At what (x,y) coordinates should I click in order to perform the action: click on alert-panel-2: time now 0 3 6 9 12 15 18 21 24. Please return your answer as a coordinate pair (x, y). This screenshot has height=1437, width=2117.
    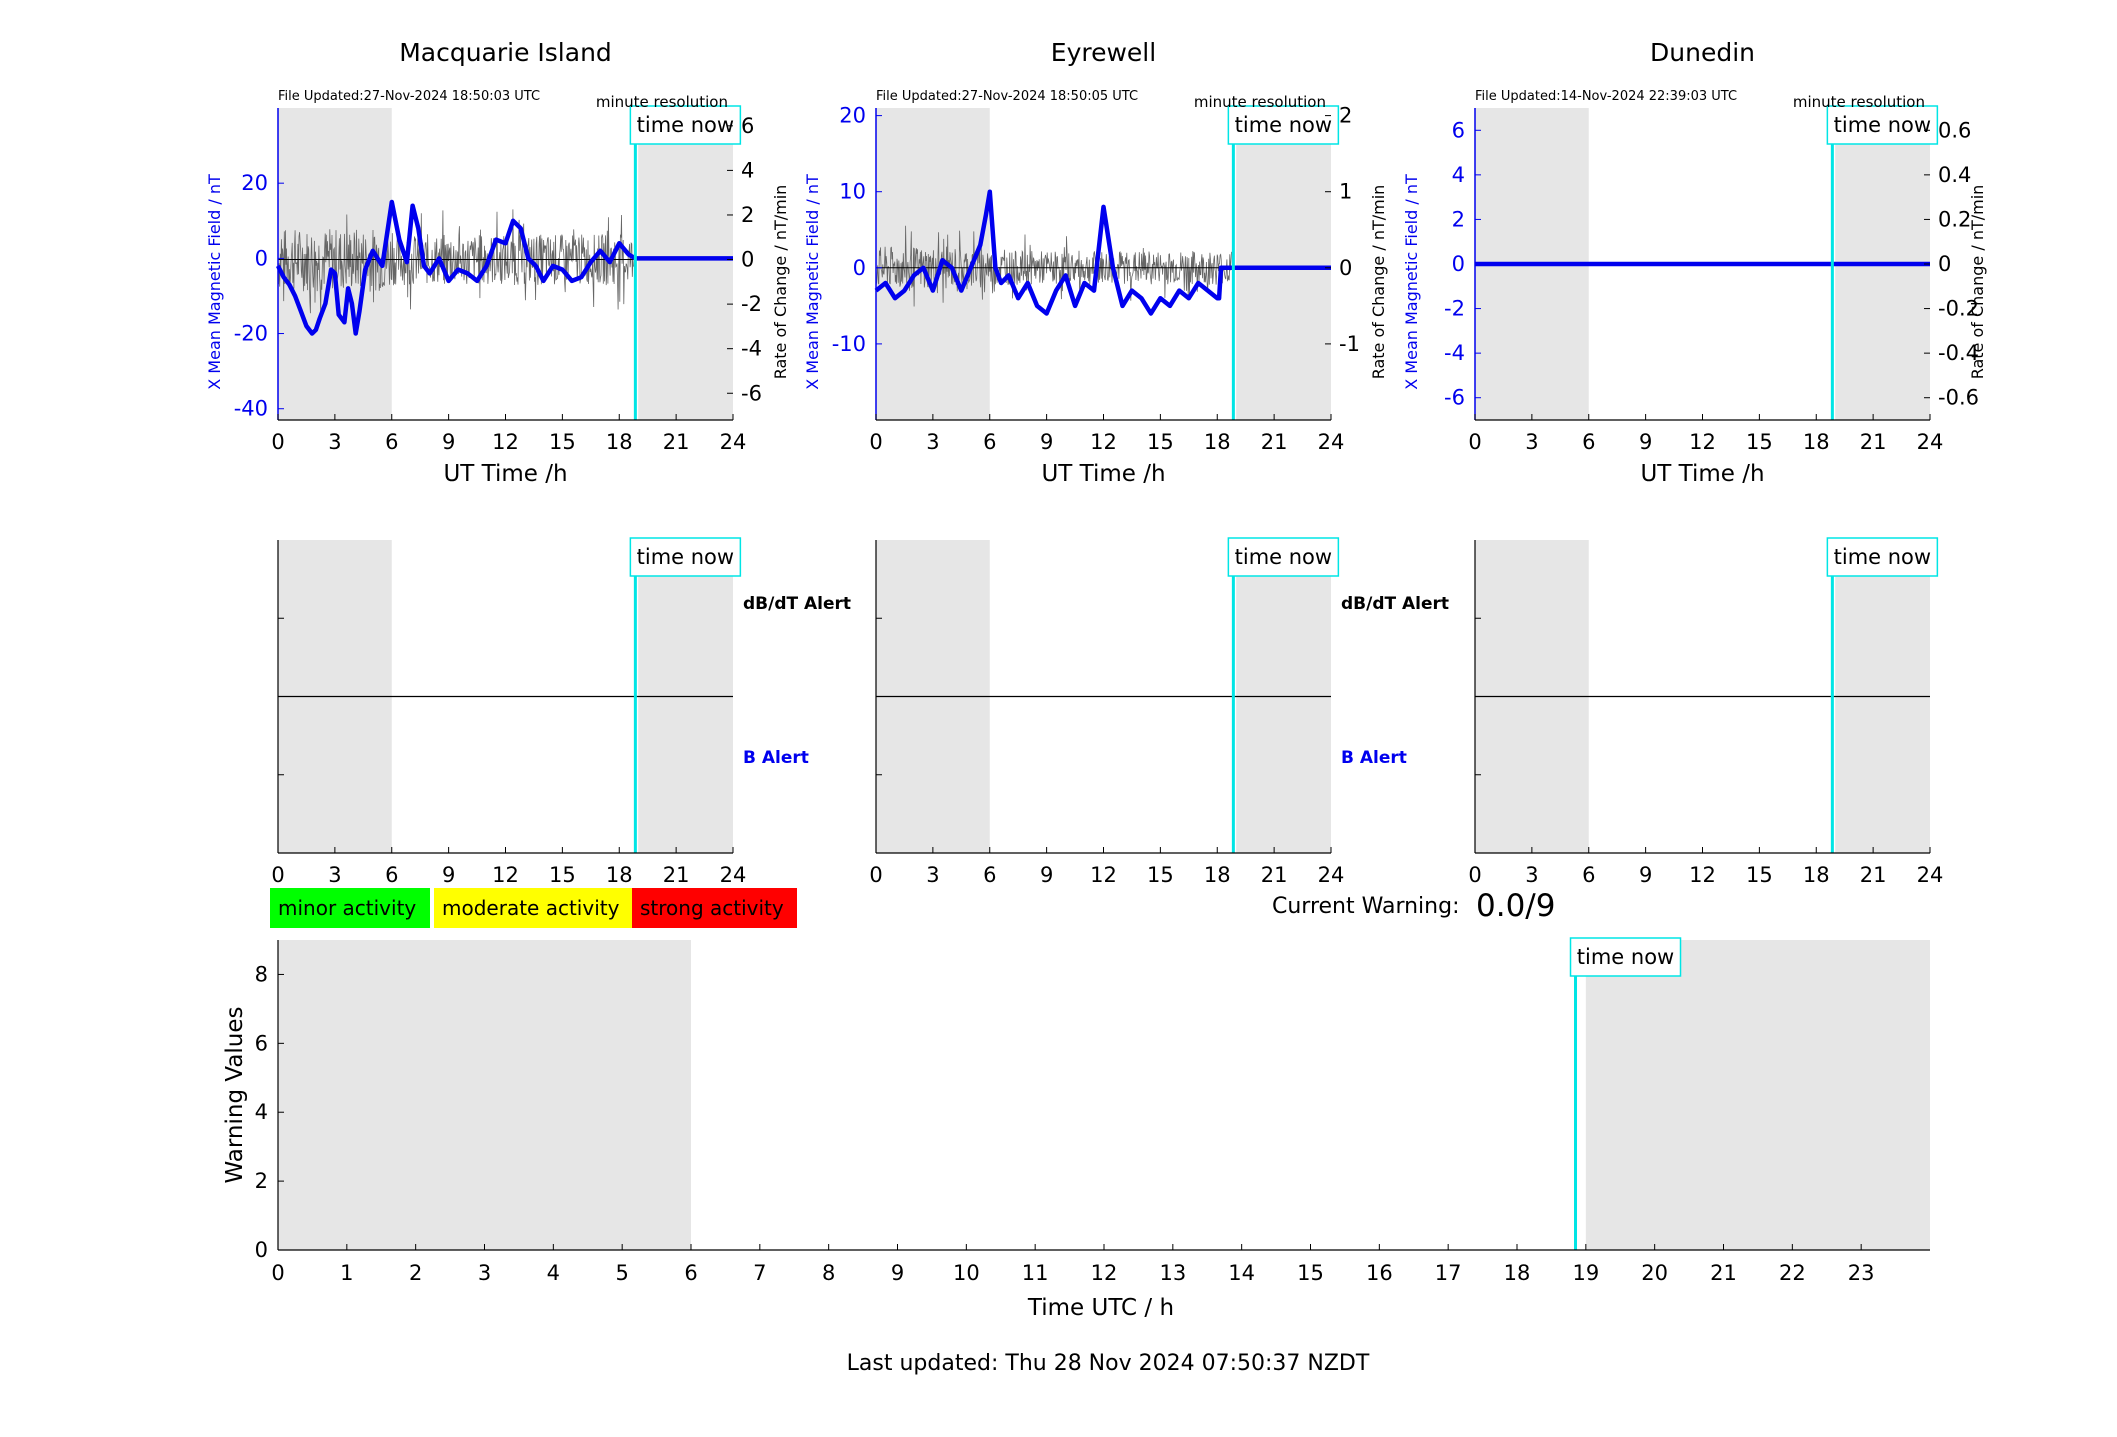
    Looking at the image, I should click on (1705, 712).